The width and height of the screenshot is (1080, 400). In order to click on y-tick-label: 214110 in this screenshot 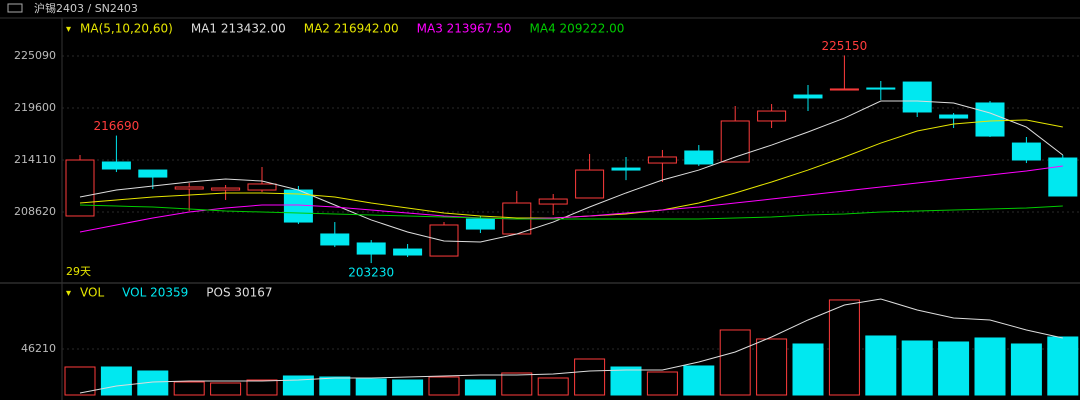, I will do `click(35, 159)`.